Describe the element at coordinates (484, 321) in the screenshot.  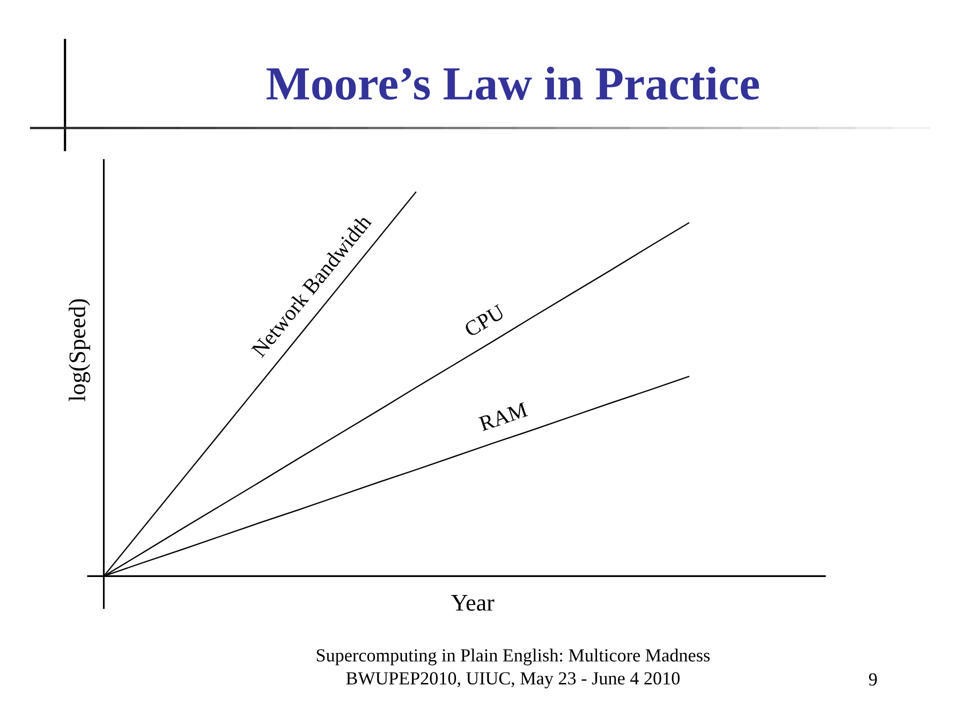
I see `text: CPU` at that location.